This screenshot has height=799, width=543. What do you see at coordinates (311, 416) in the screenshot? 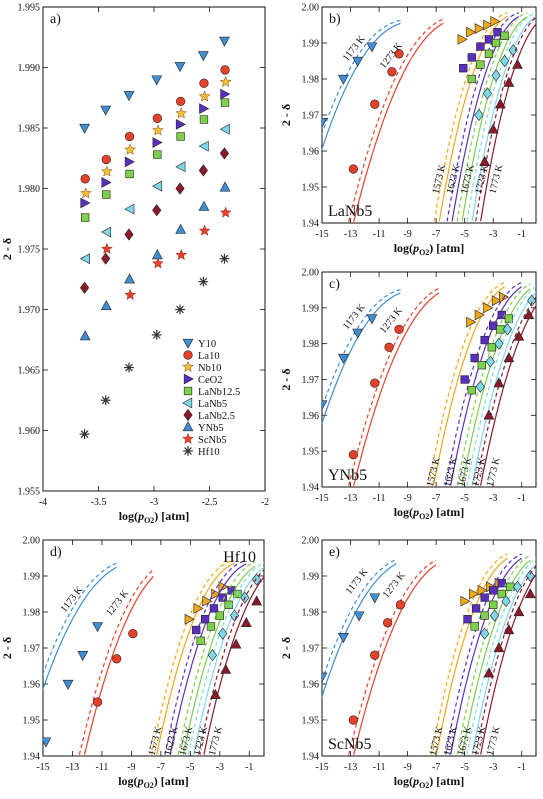
I see `y-tick-label-c-2: 1.96` at bounding box center [311, 416].